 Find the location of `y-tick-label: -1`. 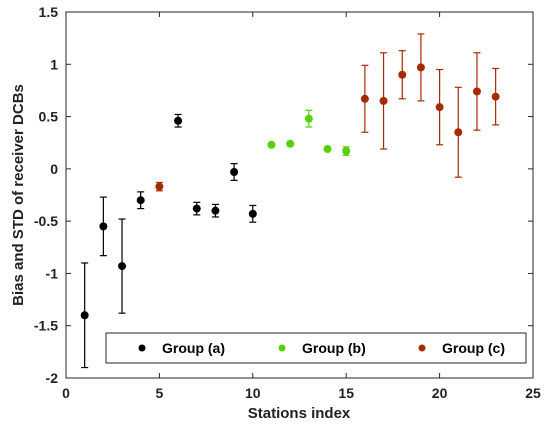

y-tick-label: -1 is located at coordinates (52, 273).